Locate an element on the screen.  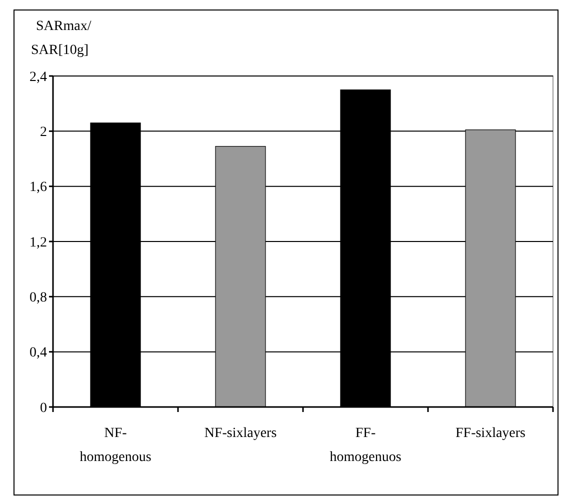
y-tick-label: 2 is located at coordinates (43, 132).